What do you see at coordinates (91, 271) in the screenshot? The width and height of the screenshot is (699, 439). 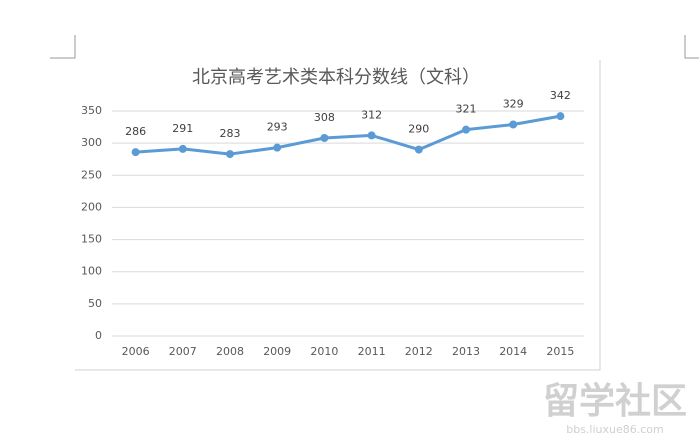 I see `y-tick-label: 100` at bounding box center [91, 271].